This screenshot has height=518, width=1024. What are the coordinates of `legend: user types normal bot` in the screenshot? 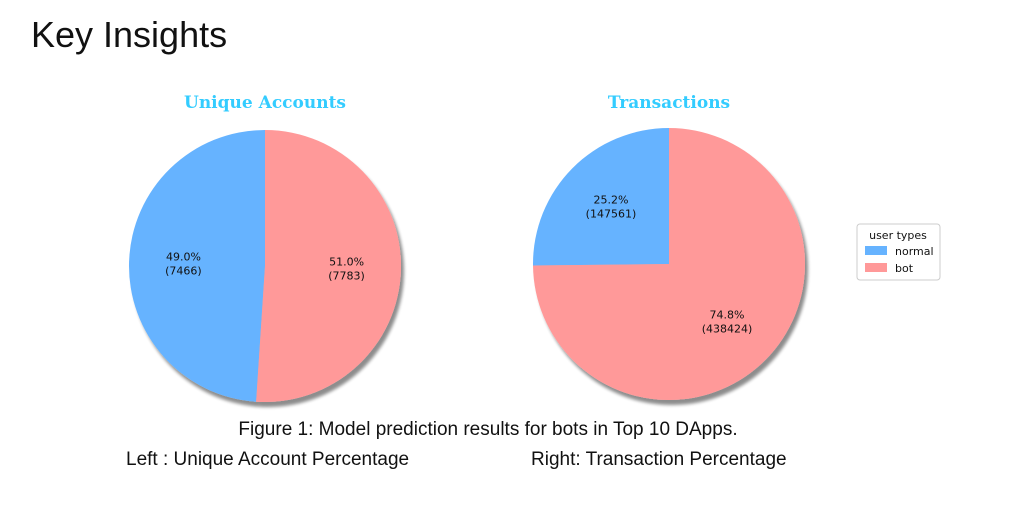 It's located at (898, 252).